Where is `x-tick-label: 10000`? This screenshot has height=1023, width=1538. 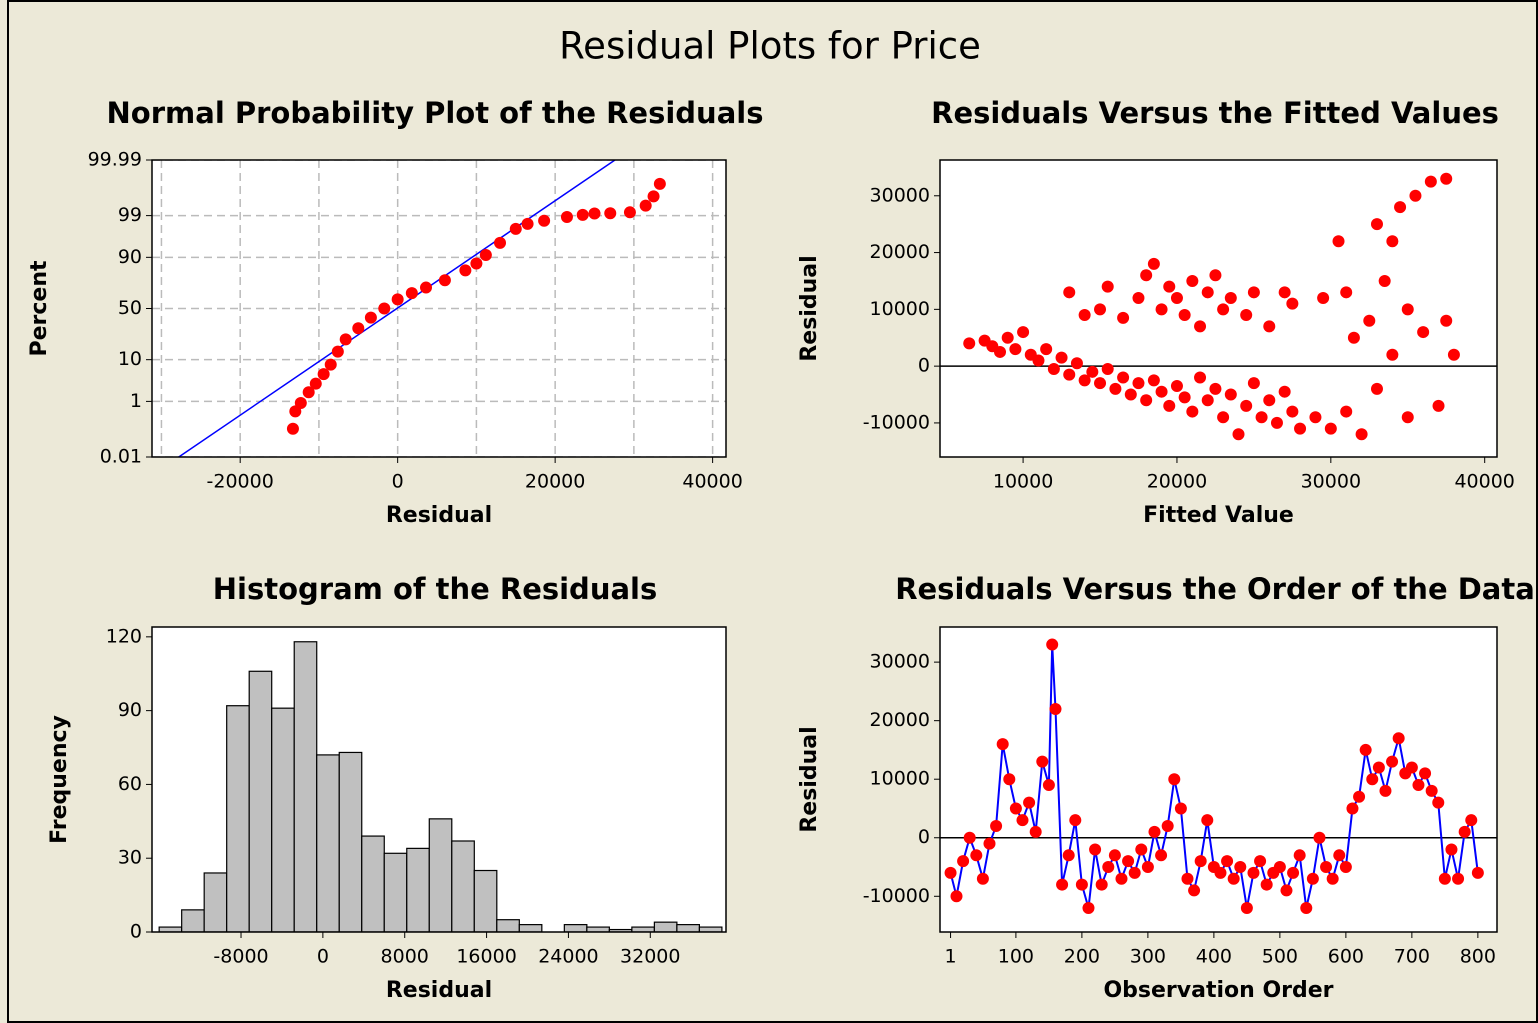
x-tick-label: 10000 is located at coordinates (1023, 482).